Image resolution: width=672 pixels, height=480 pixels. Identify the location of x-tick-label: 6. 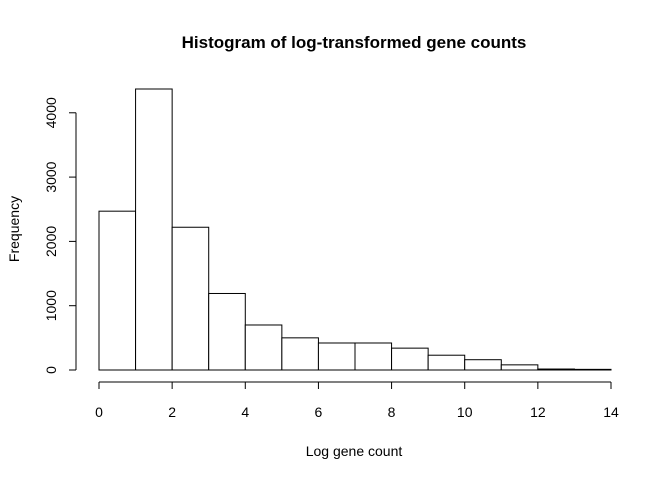
(319, 412).